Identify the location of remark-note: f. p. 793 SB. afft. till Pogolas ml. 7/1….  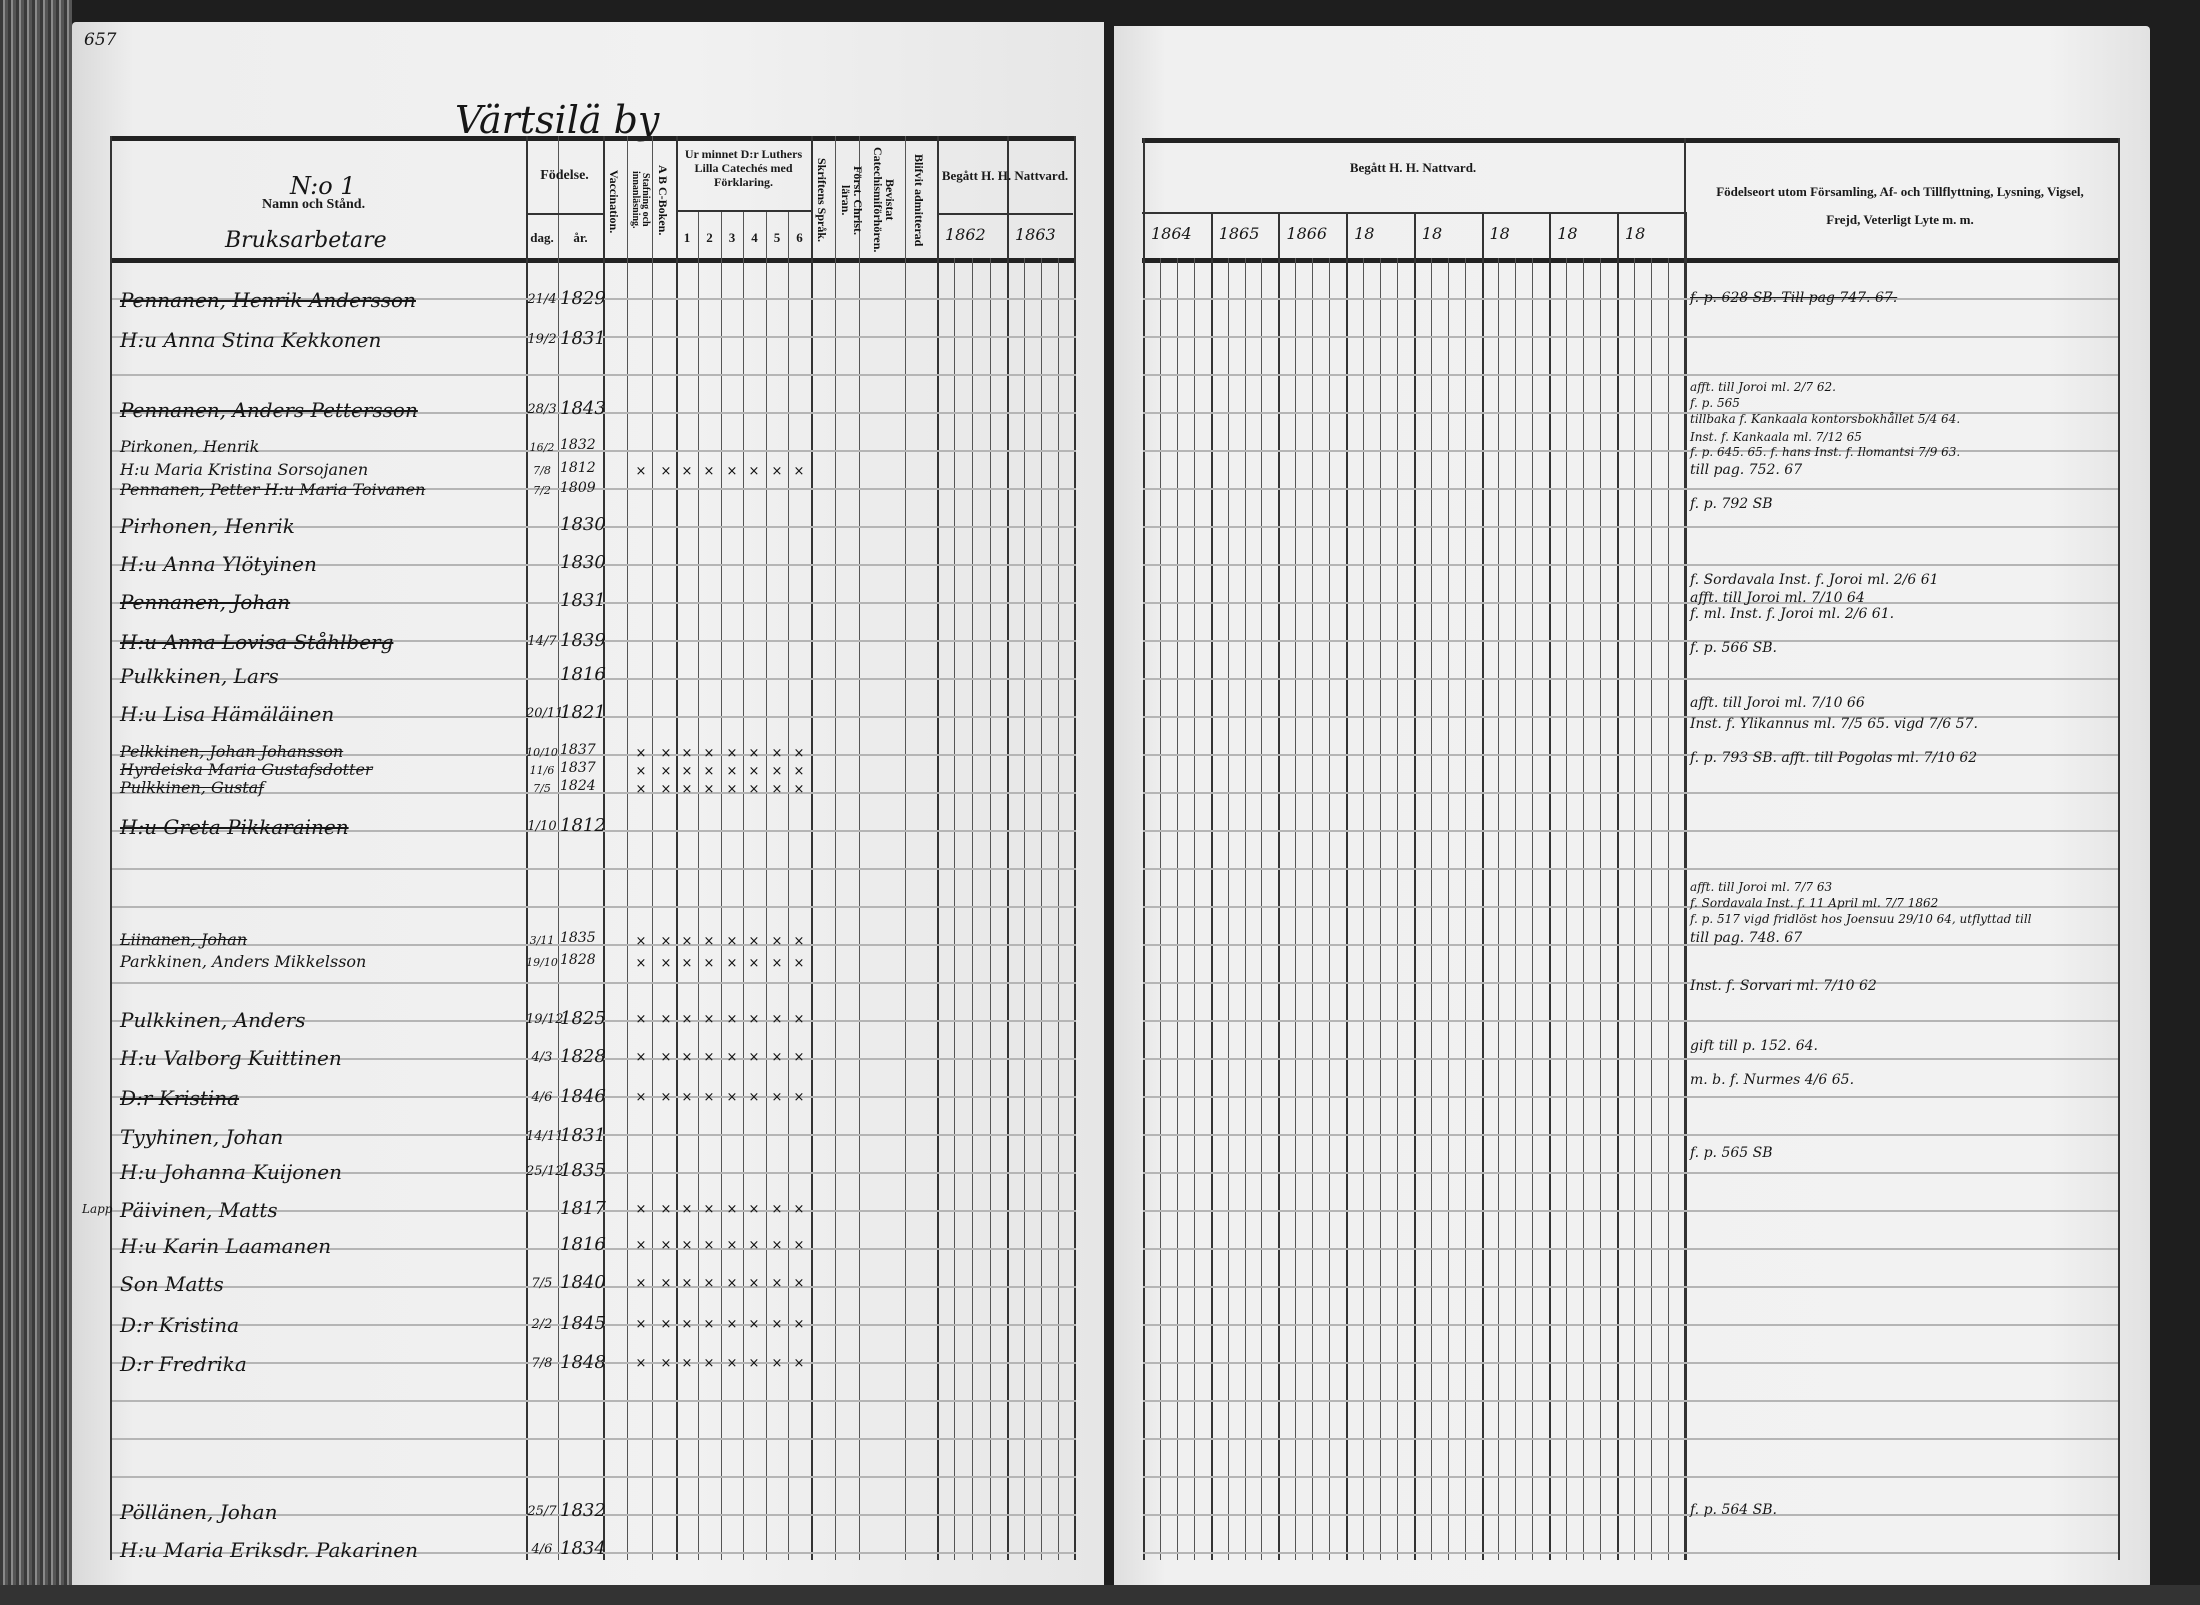
(1834, 758).